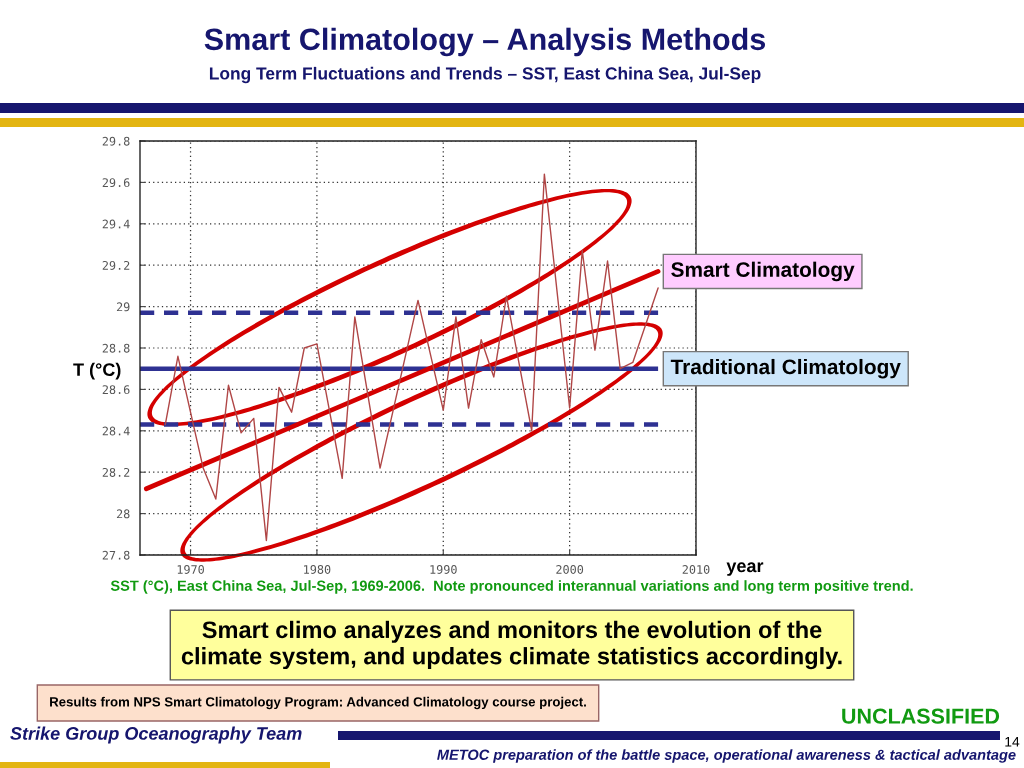 This screenshot has height=768, width=1024. I want to click on text: Strike Group Oceanography Team, so click(156, 735).